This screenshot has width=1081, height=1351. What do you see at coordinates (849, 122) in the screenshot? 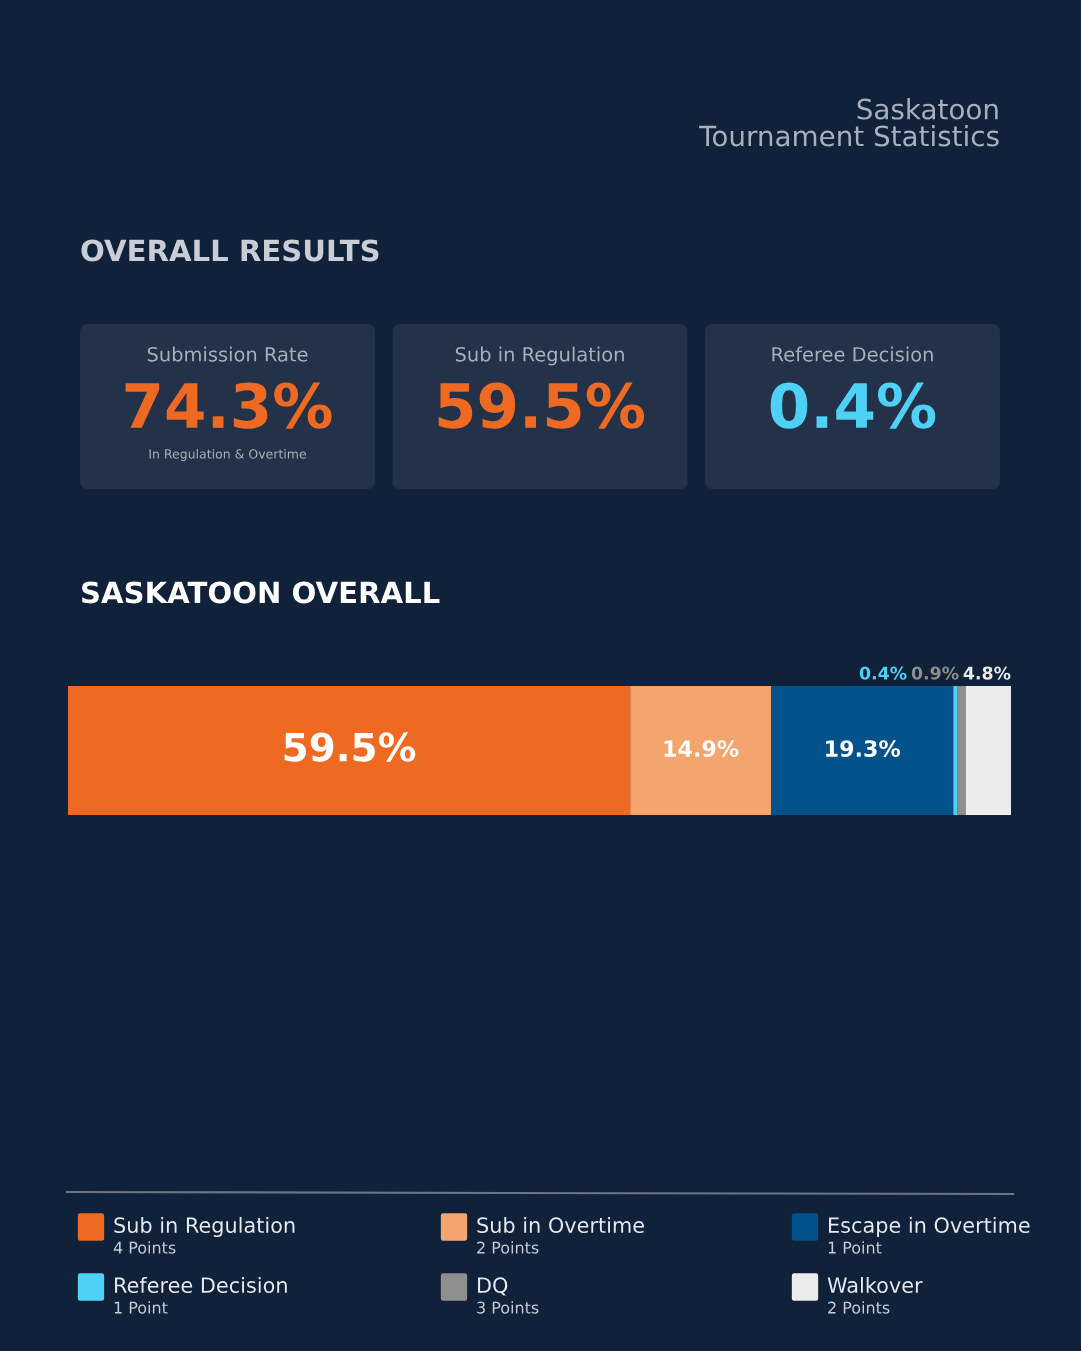
I see `text: Saskatoon Tournament Statistics` at bounding box center [849, 122].